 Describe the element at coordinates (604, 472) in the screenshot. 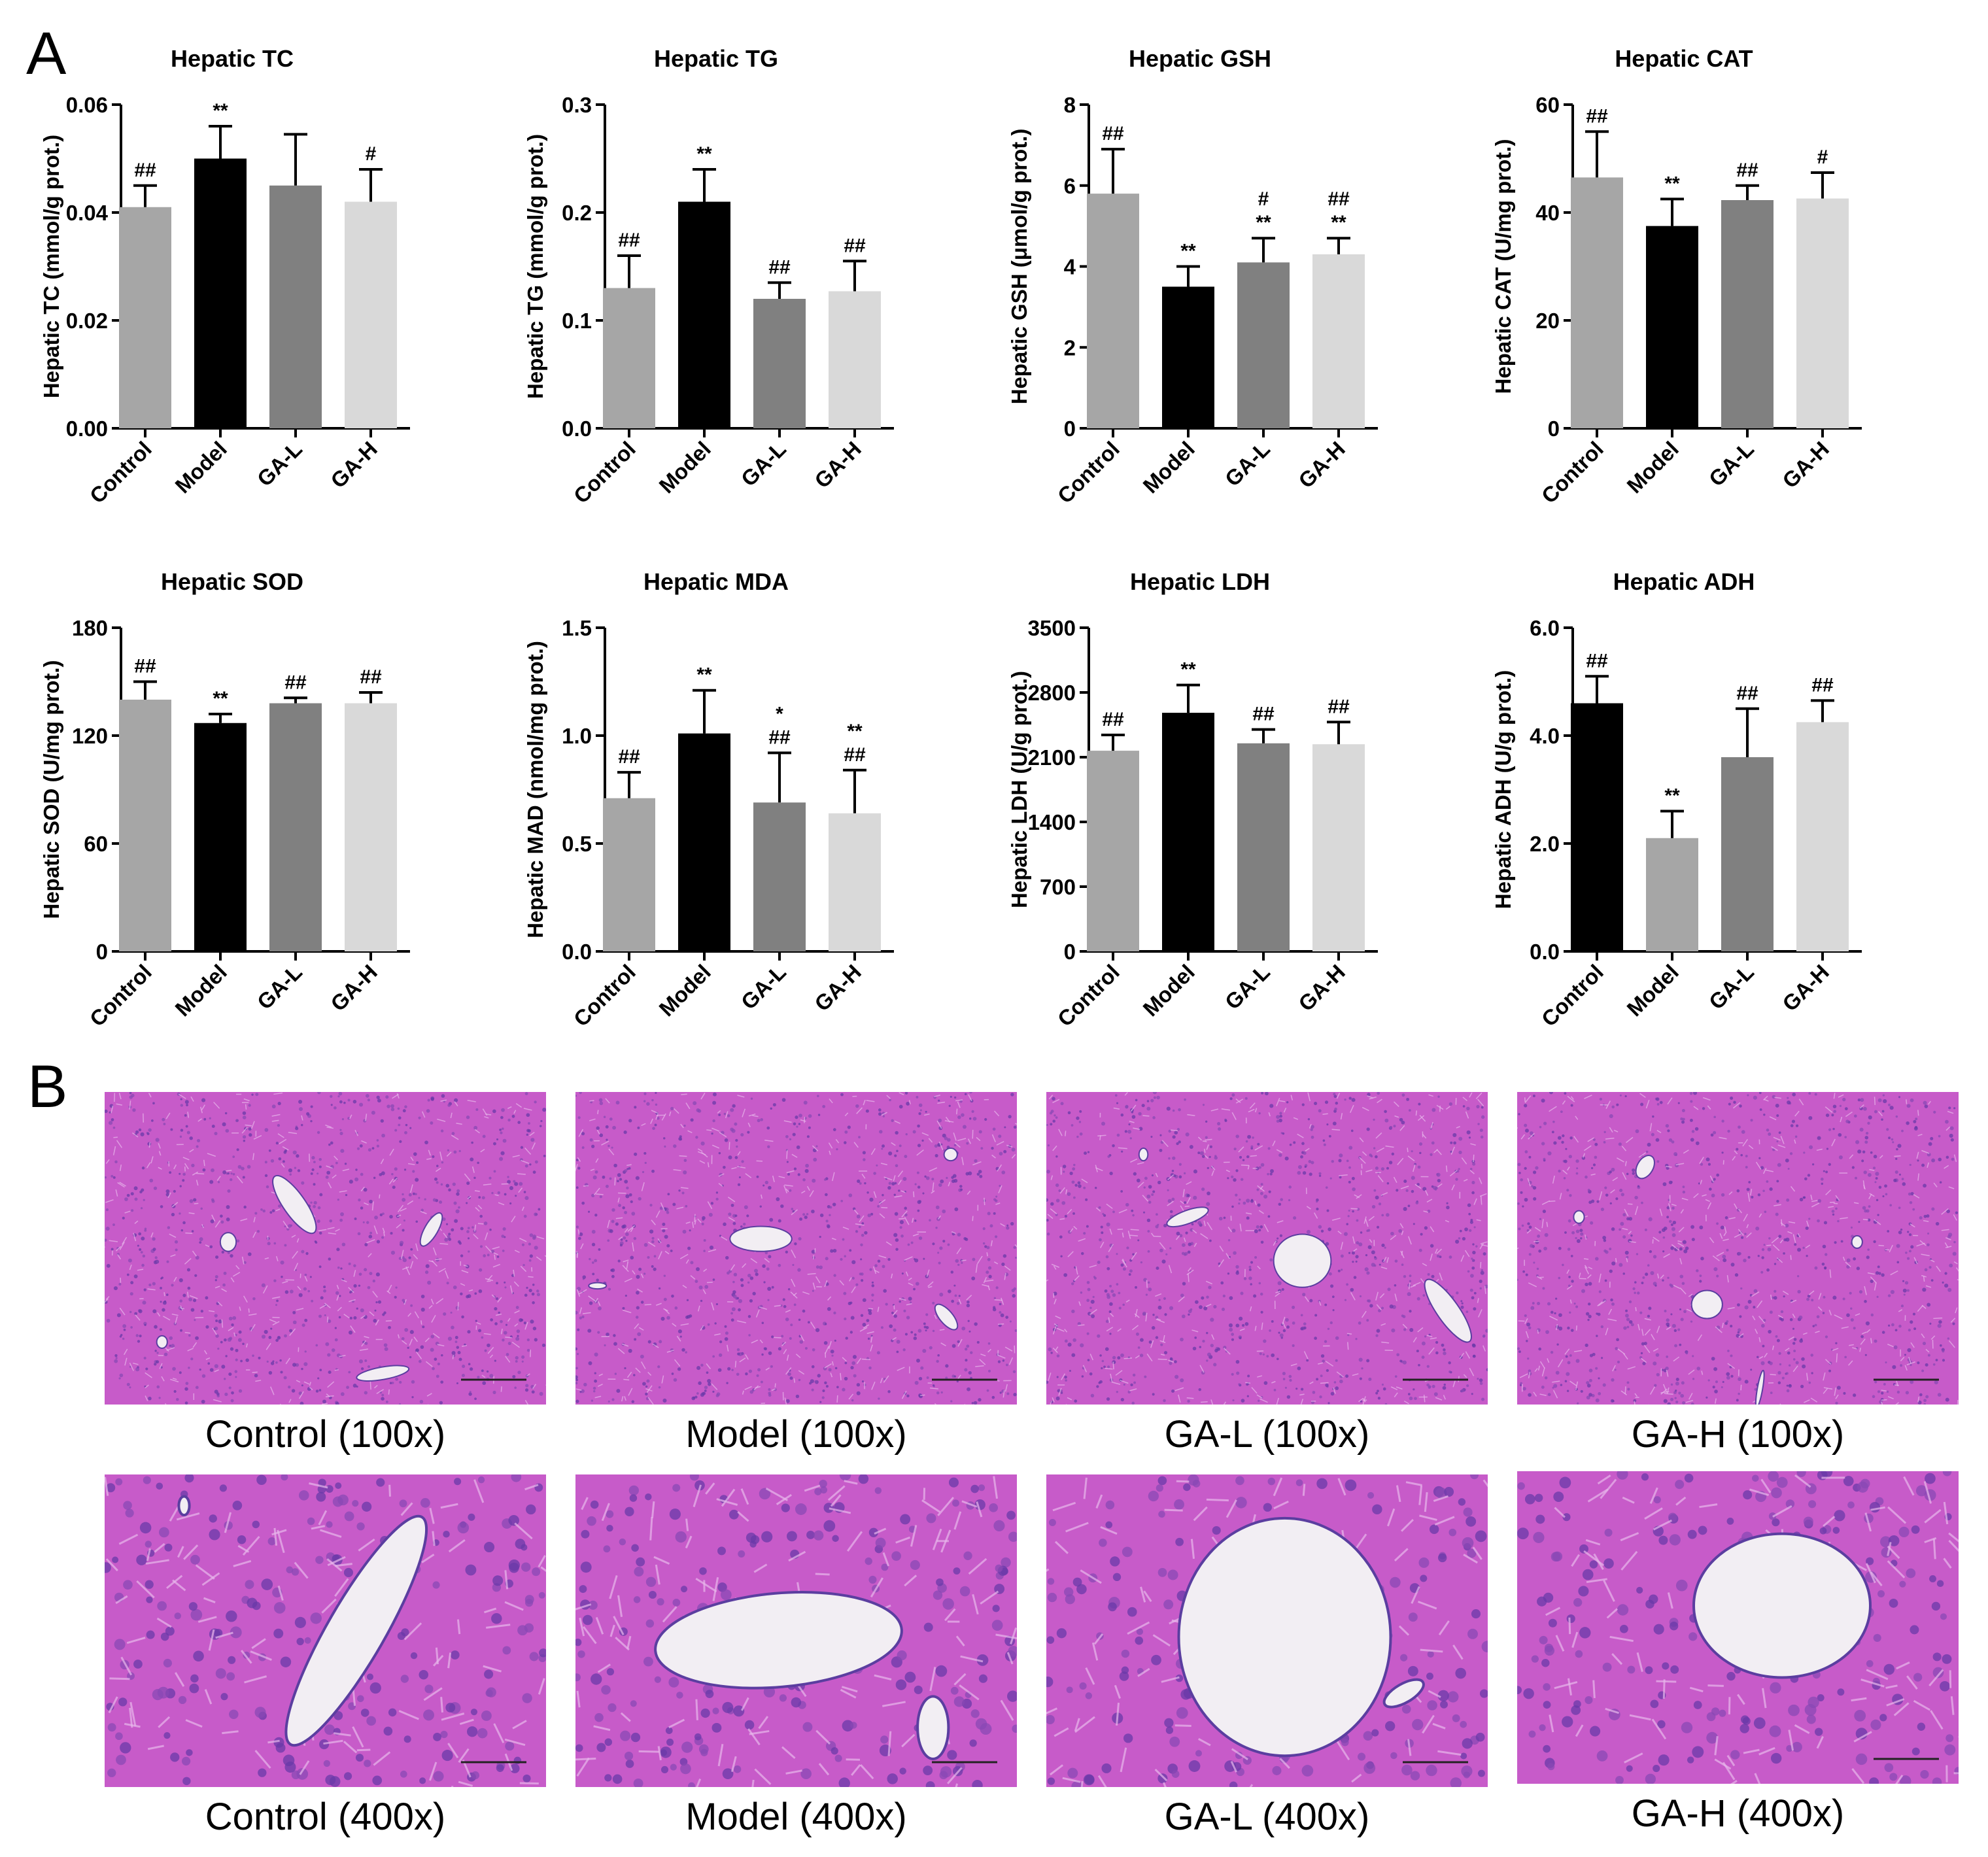

I see `x-tick-label: Control` at that location.